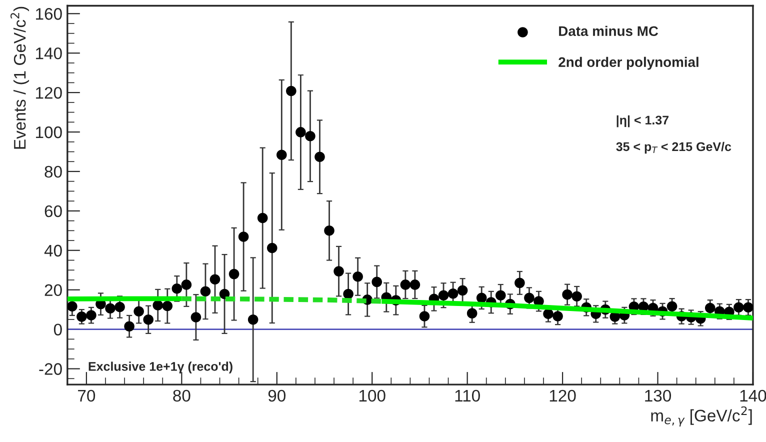  What do you see at coordinates (20, 77) in the screenshot?
I see `y-axis-title: Events / (1 GeV/c$^{2}$)` at bounding box center [20, 77].